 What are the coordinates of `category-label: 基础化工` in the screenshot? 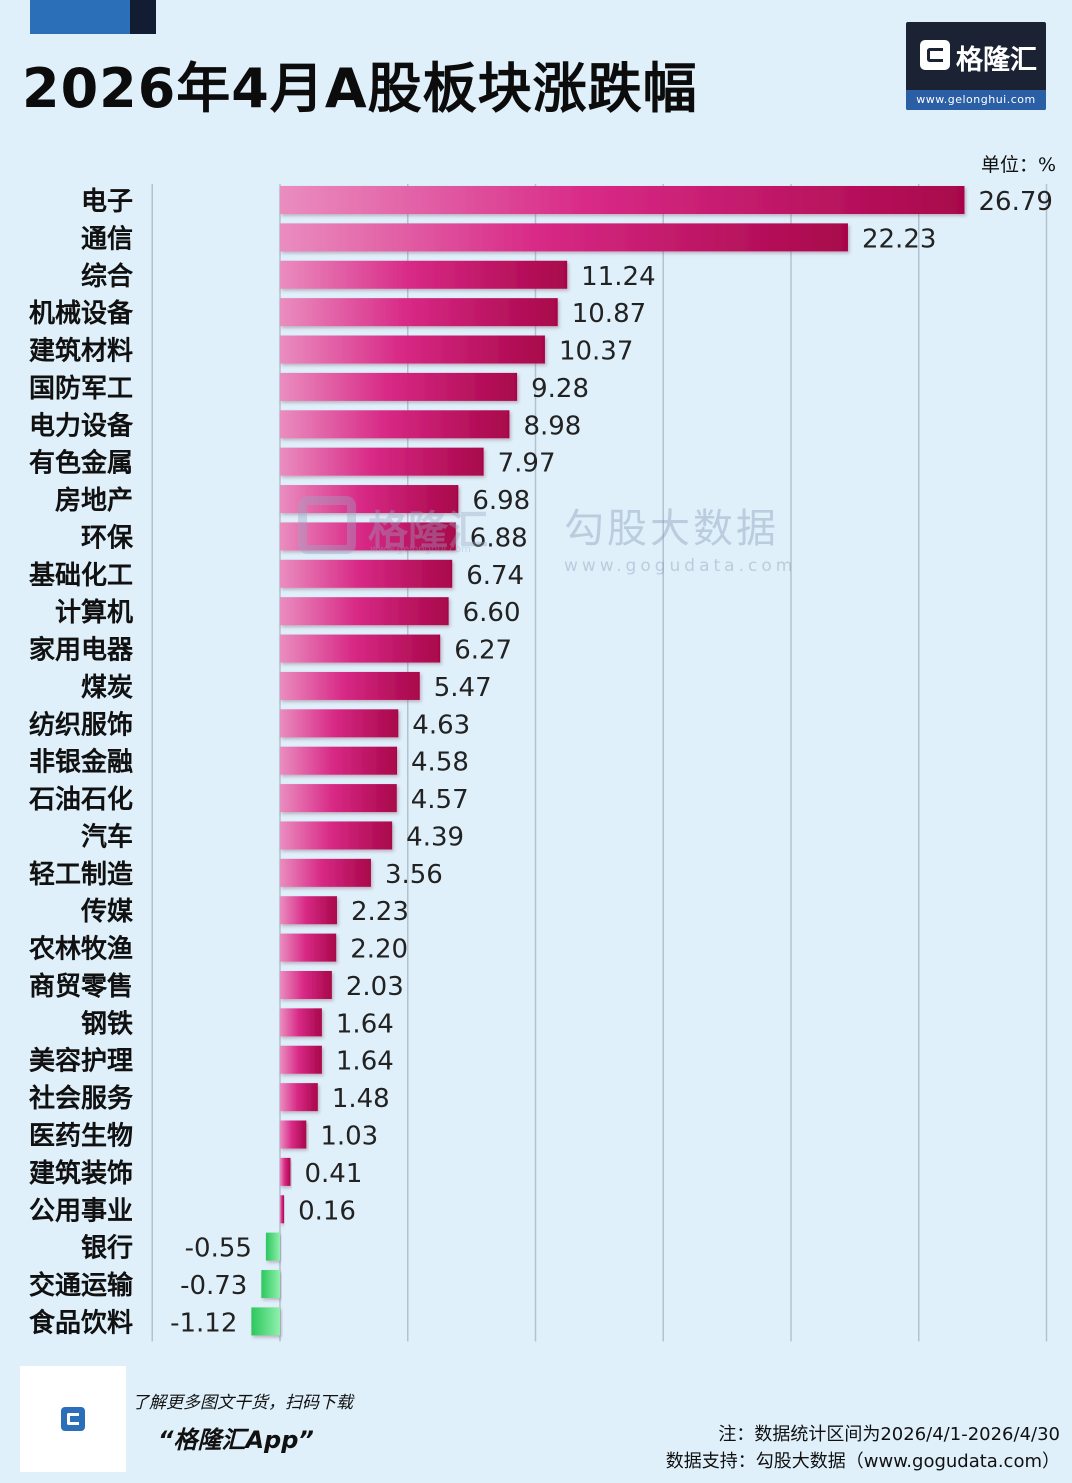 It's located at (81, 576).